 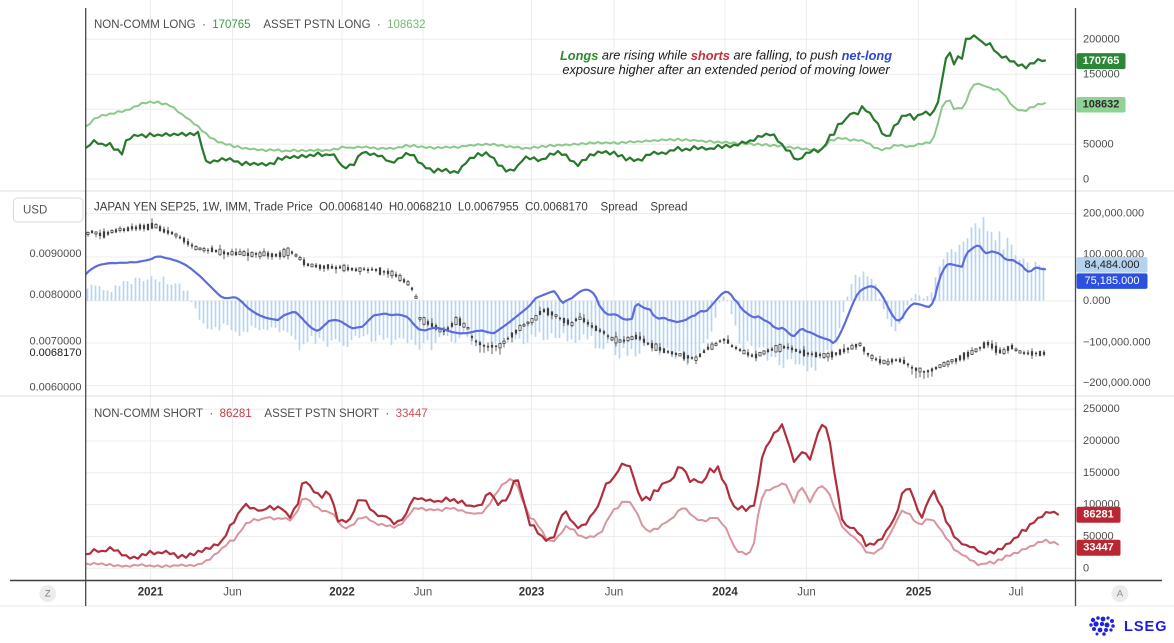 What do you see at coordinates (1097, 301) in the screenshot?
I see `svg-text: 0.000` at bounding box center [1097, 301].